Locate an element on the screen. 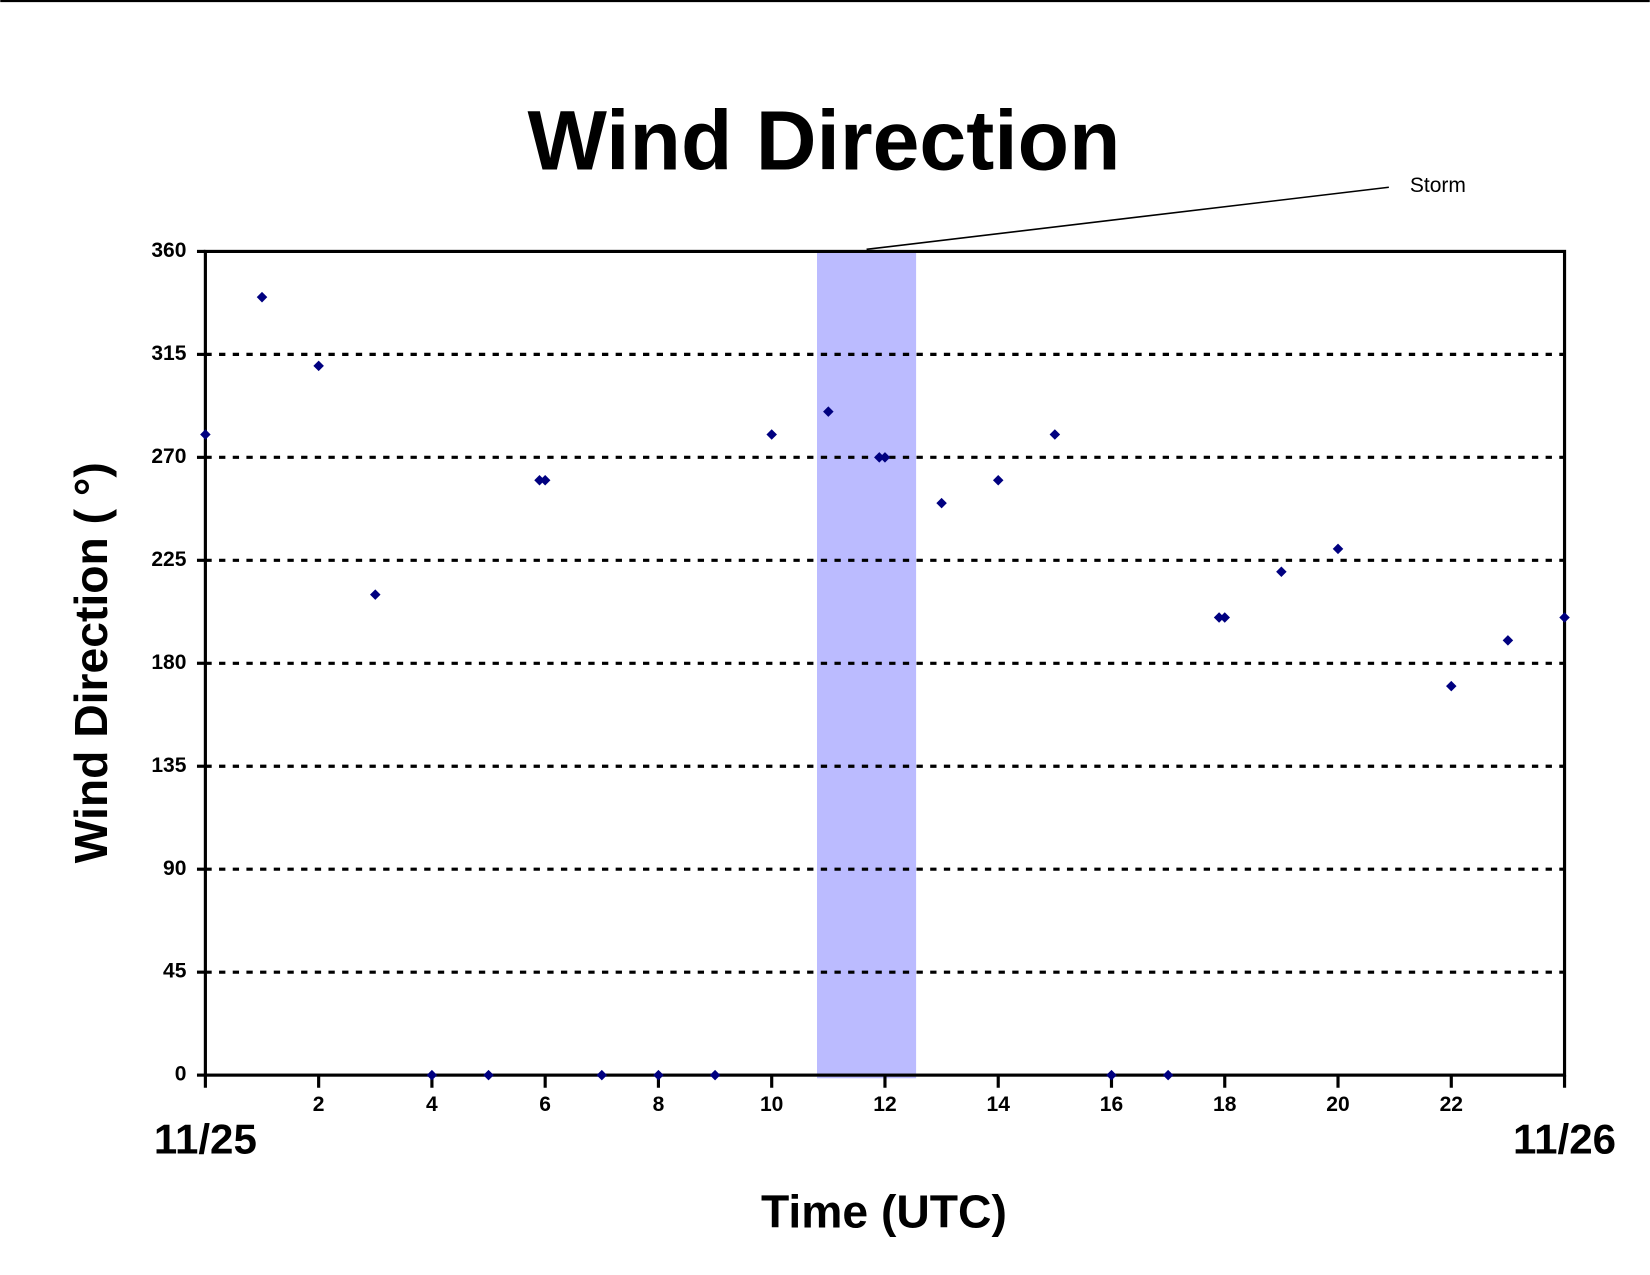 This screenshot has width=1650, height=1275. annotation: Storm is located at coordinates (1438, 185).